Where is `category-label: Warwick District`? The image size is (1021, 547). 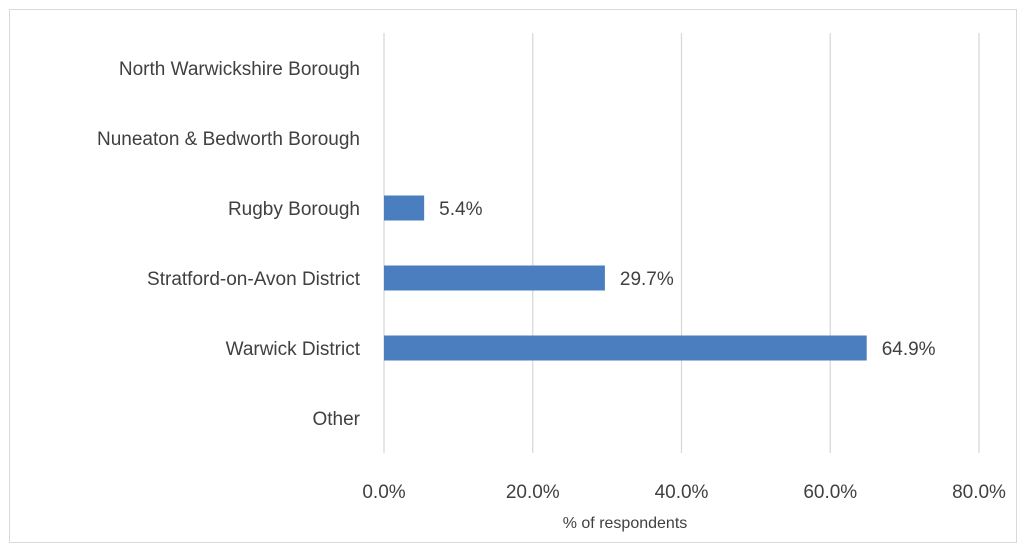
category-label: Warwick District is located at coordinates (293, 349).